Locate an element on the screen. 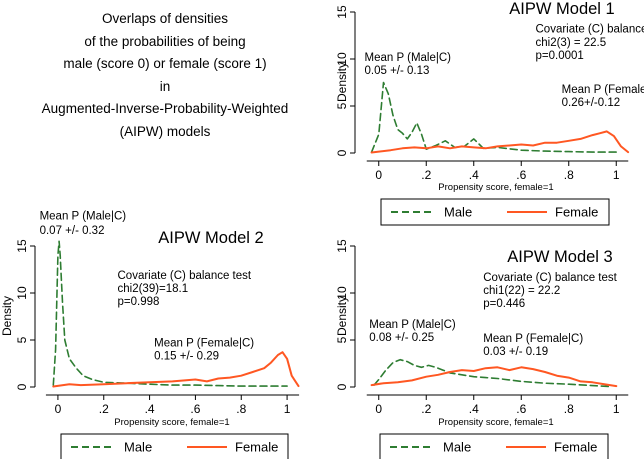 This screenshot has height=459, width=644. heading-line-2: of the probabilities of being is located at coordinates (165, 41).